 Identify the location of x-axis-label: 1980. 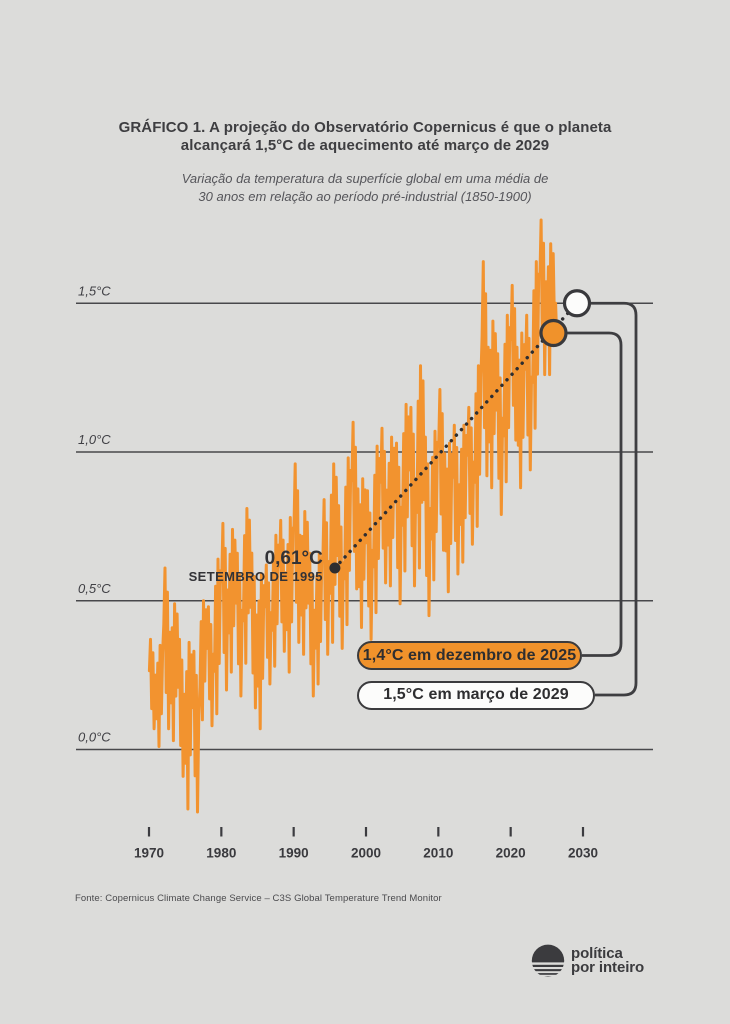
(221, 853).